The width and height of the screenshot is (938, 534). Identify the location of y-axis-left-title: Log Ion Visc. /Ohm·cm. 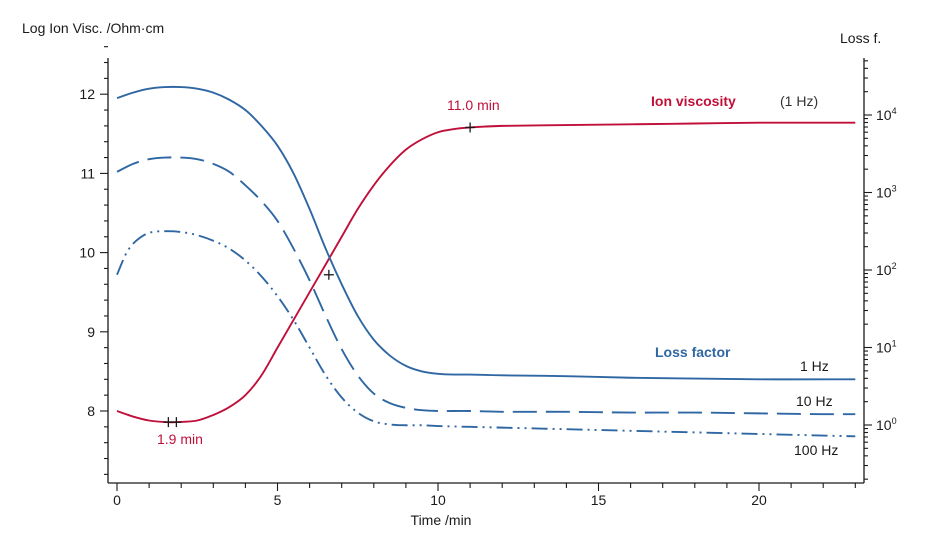
(93, 28).